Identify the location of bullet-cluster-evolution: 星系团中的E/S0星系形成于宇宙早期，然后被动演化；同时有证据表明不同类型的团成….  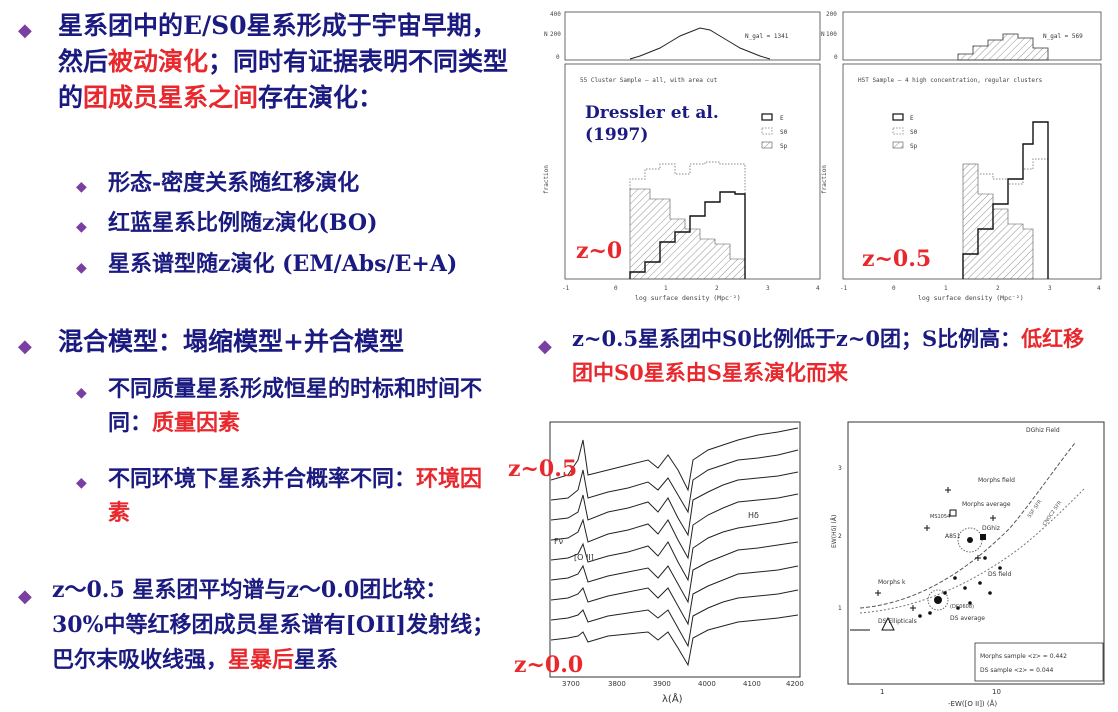
(285, 62).